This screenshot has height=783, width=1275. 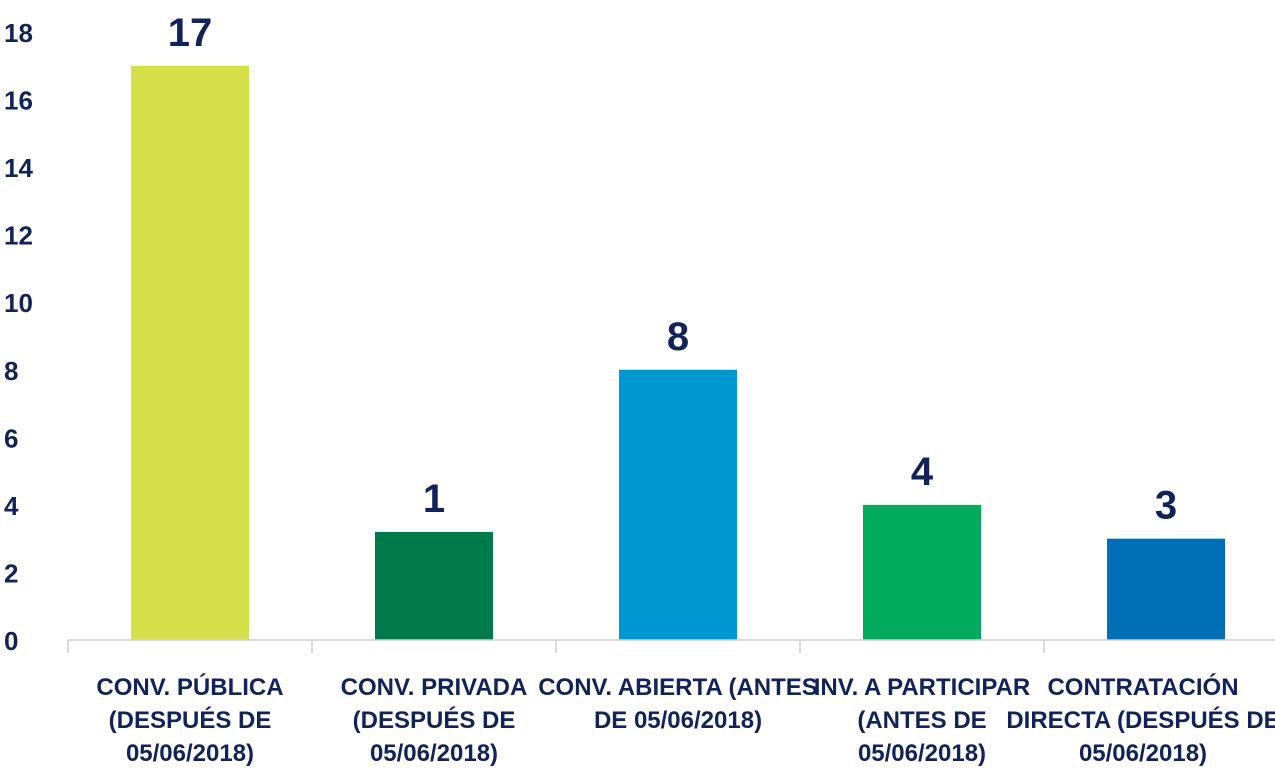 I want to click on x-tick-label: INV. A PARTICIPAR (ANTES DE 05/06/2018), so click(x=922, y=720).